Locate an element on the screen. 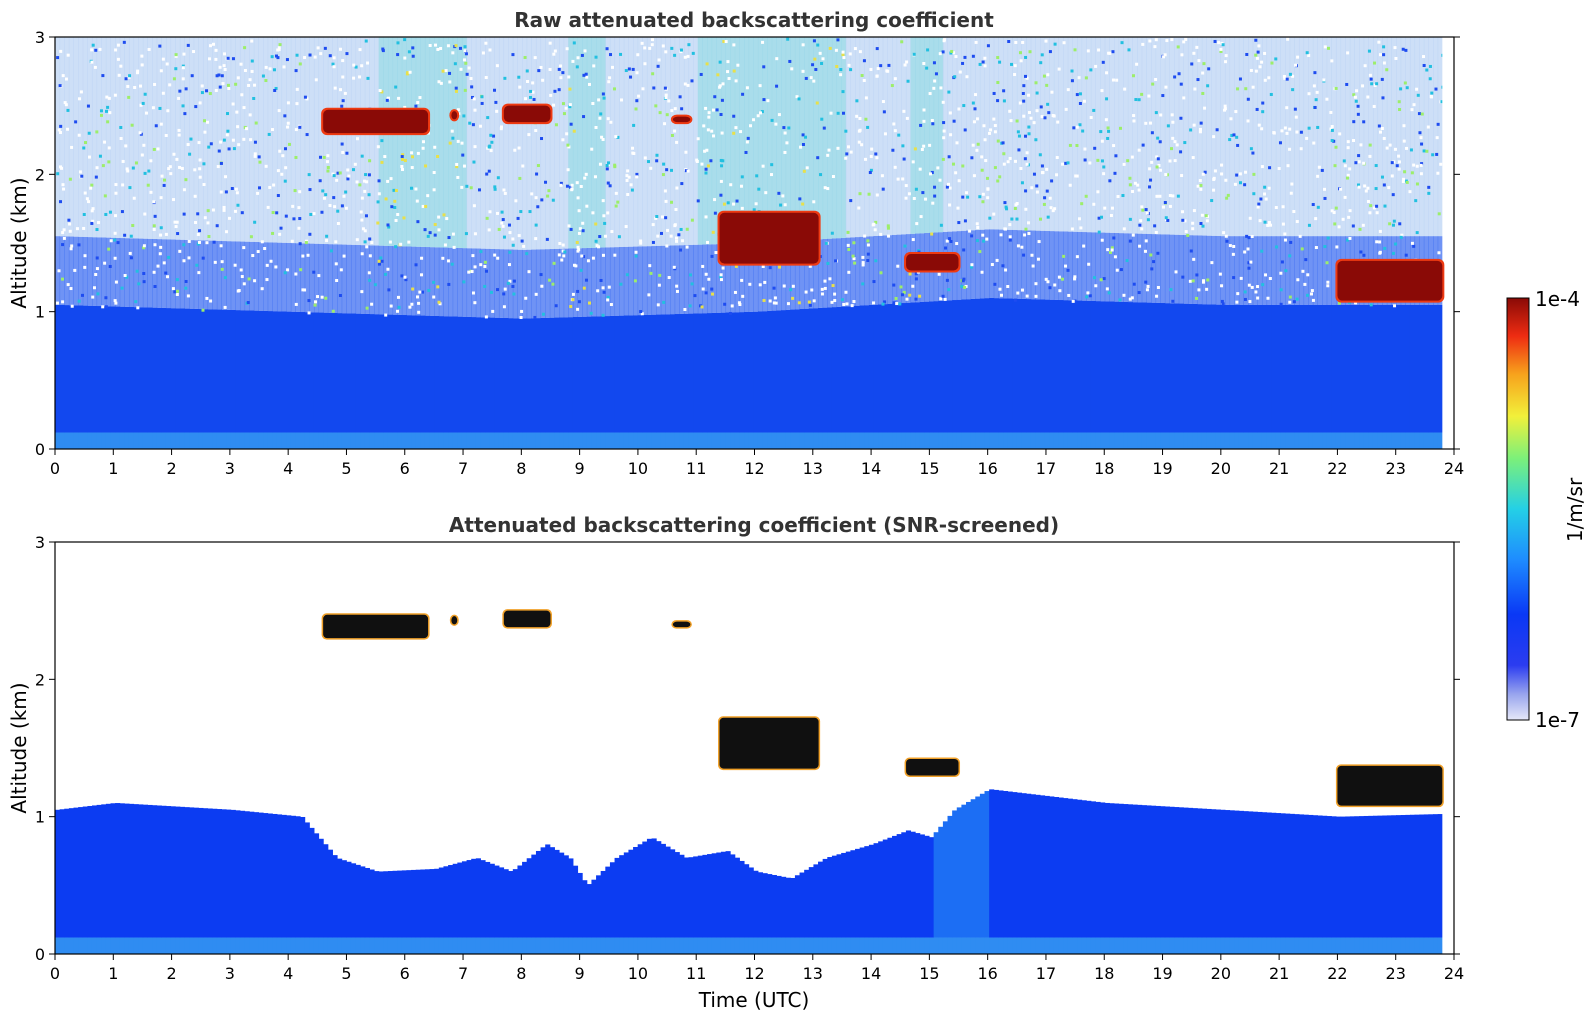  x-tick-label: 20 is located at coordinates (1221, 468).